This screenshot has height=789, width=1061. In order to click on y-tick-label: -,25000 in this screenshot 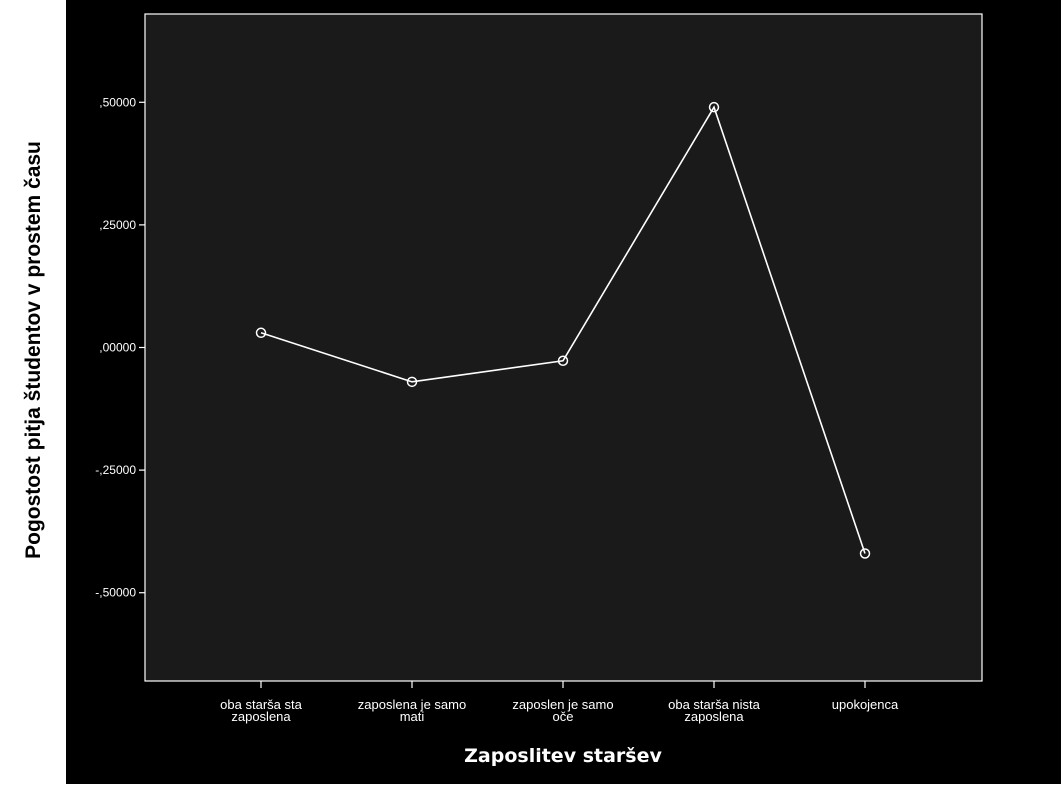, I will do `click(115, 470)`.